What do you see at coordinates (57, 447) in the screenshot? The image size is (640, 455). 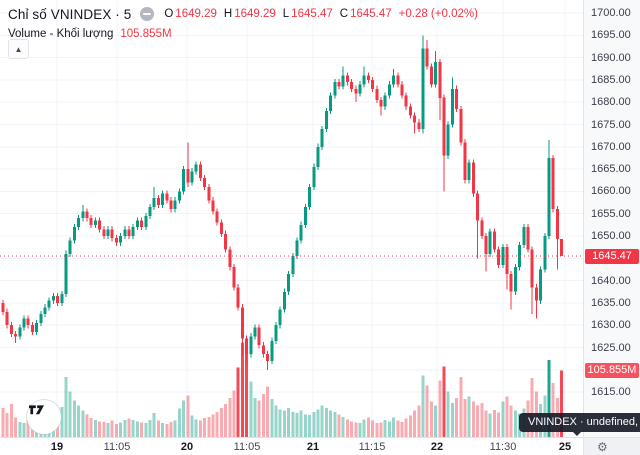 I see `time-tick-day: 19` at bounding box center [57, 447].